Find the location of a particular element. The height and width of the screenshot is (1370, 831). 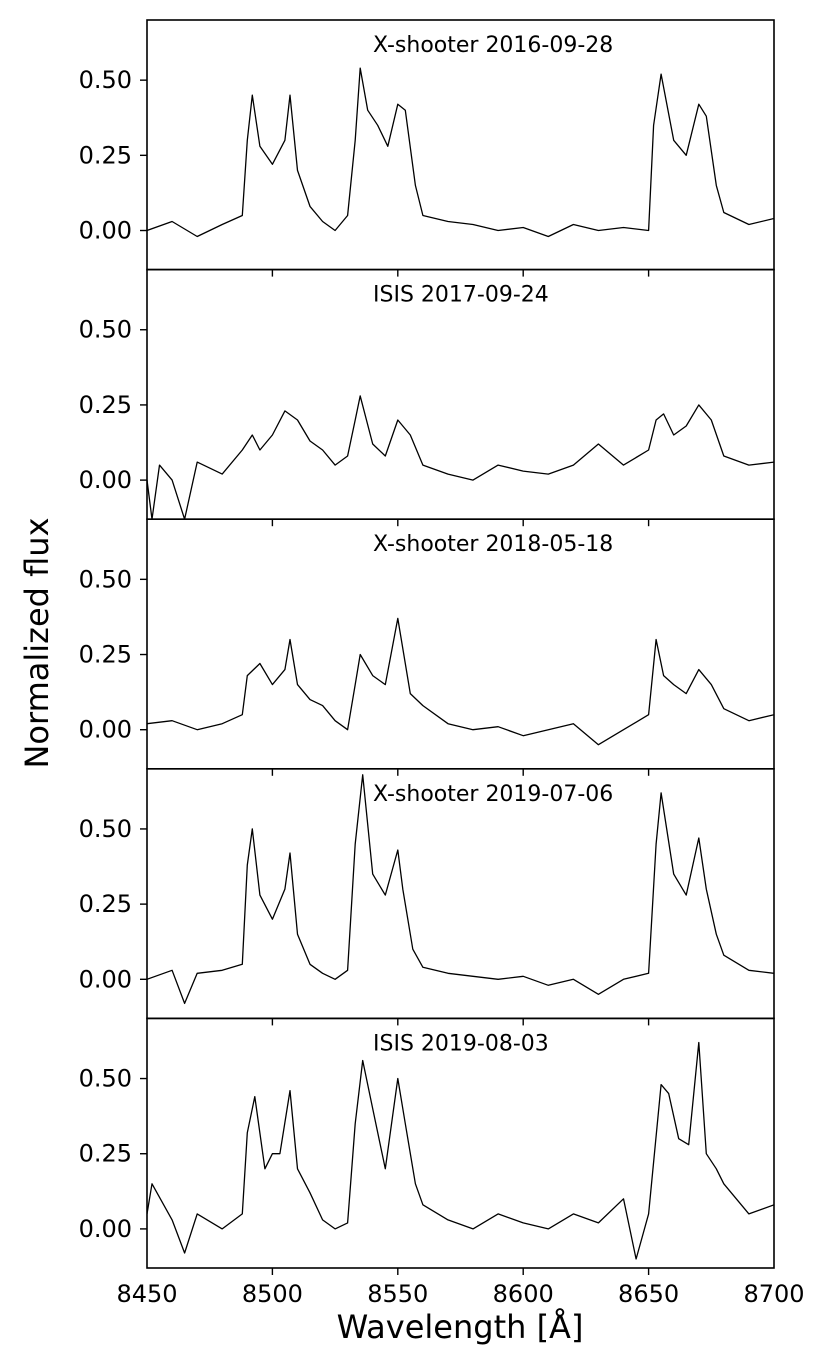

x-axis: 8450 8500 8550 8600 8650 8700 is located at coordinates (460, 1294).